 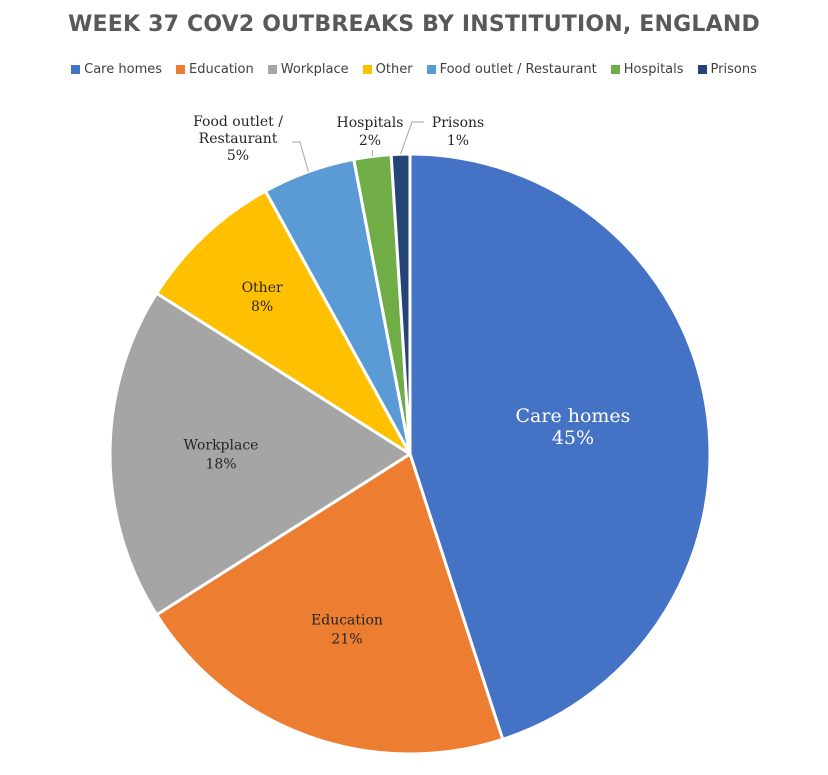 I want to click on legend-label: Prisons, so click(x=733, y=69).